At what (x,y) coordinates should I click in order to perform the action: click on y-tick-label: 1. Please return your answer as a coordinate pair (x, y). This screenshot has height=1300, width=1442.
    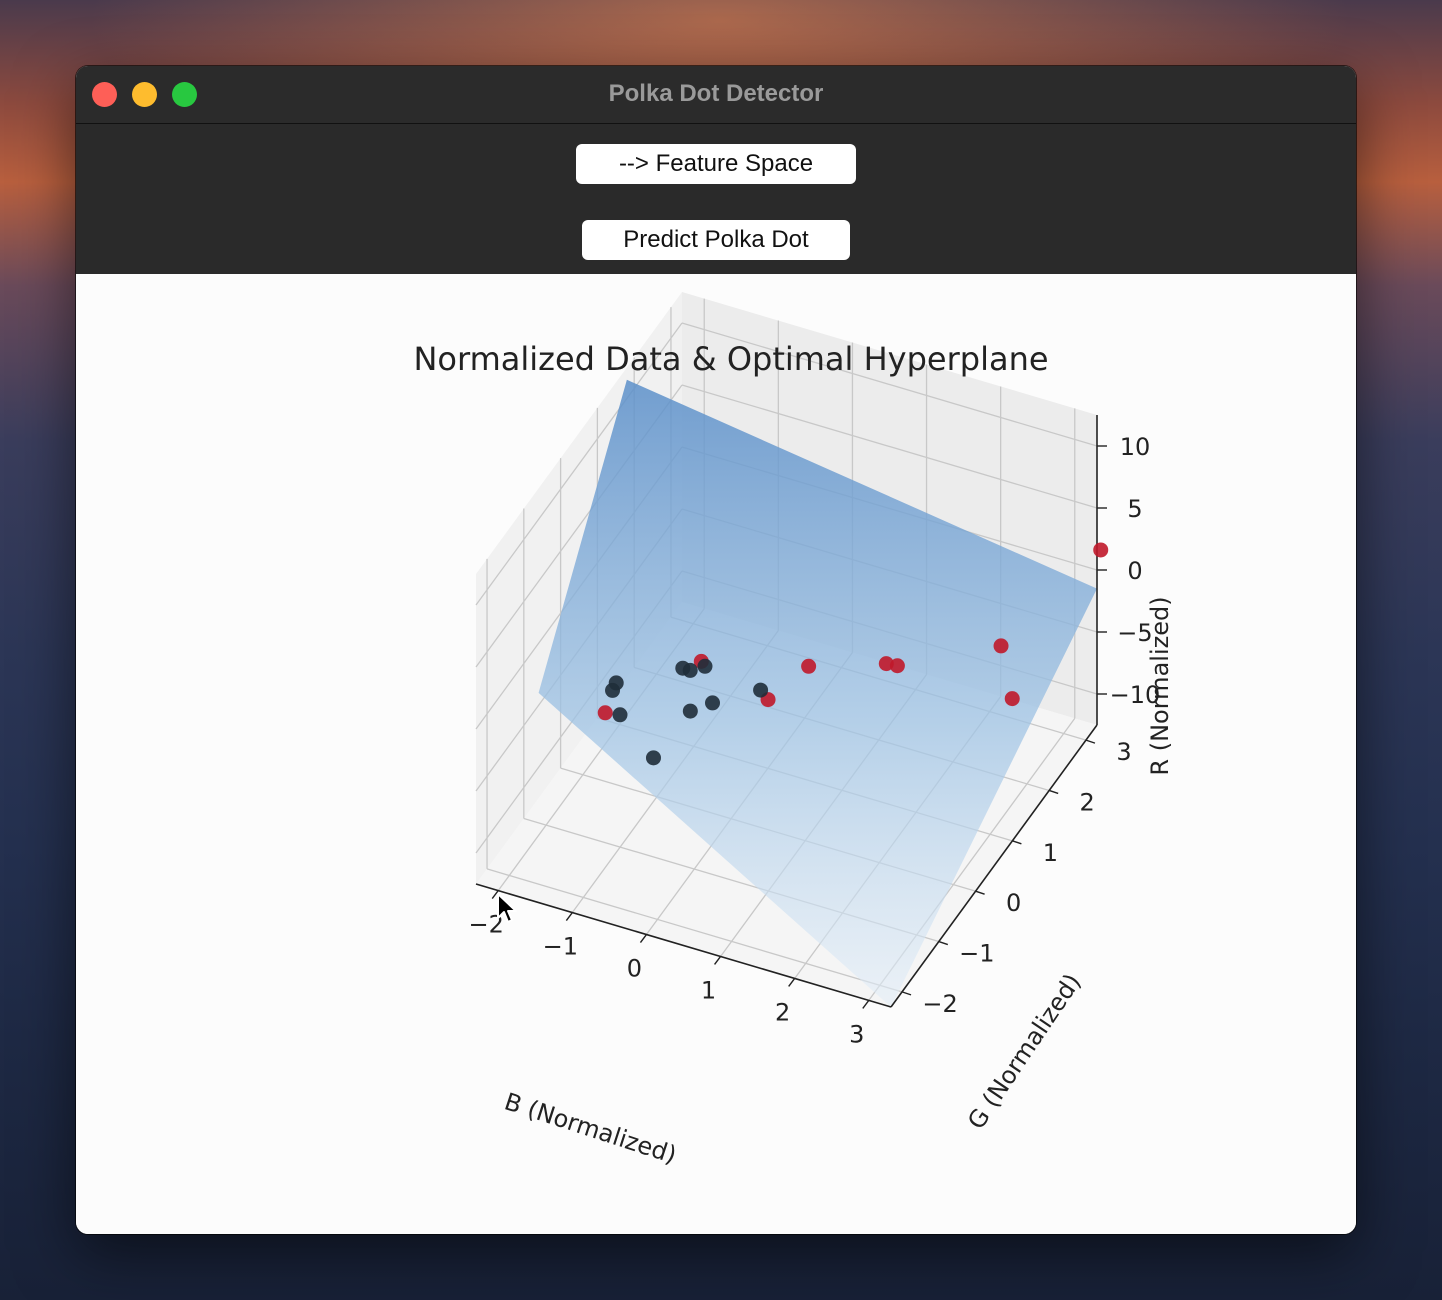
    Looking at the image, I should click on (1050, 853).